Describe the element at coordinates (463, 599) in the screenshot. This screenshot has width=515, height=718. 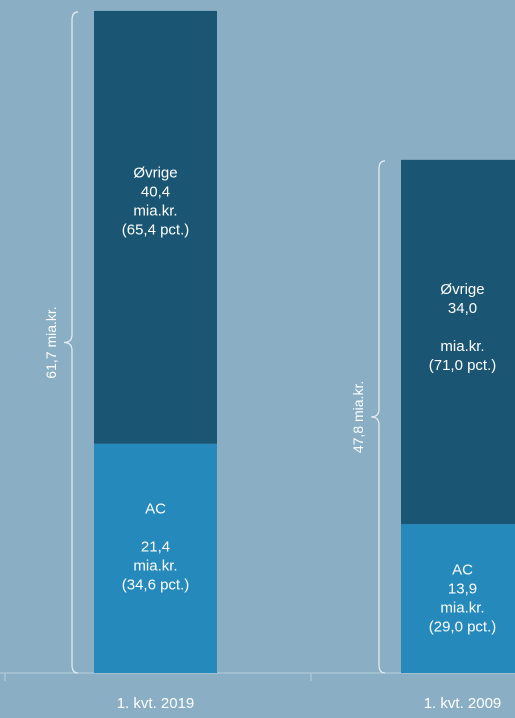
I see `segment-label-ac-2: AC 13,9 mia.kr. (29,0 pct.)` at that location.